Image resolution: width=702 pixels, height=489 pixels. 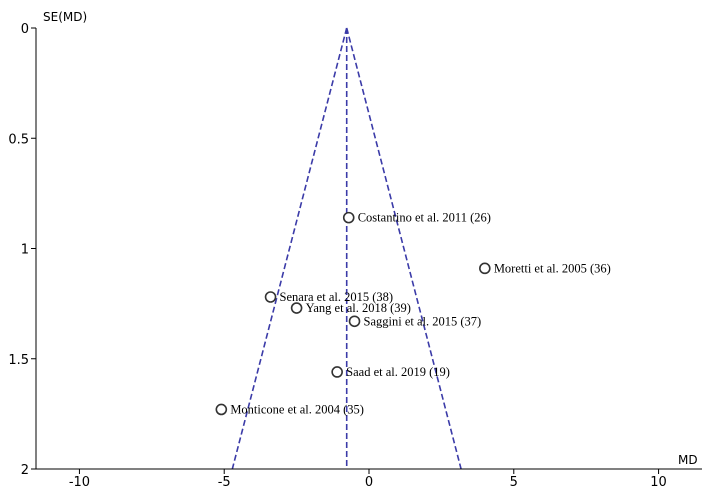 What do you see at coordinates (65, 17) in the screenshot?
I see `y-axis-title: SE(MD)` at bounding box center [65, 17].